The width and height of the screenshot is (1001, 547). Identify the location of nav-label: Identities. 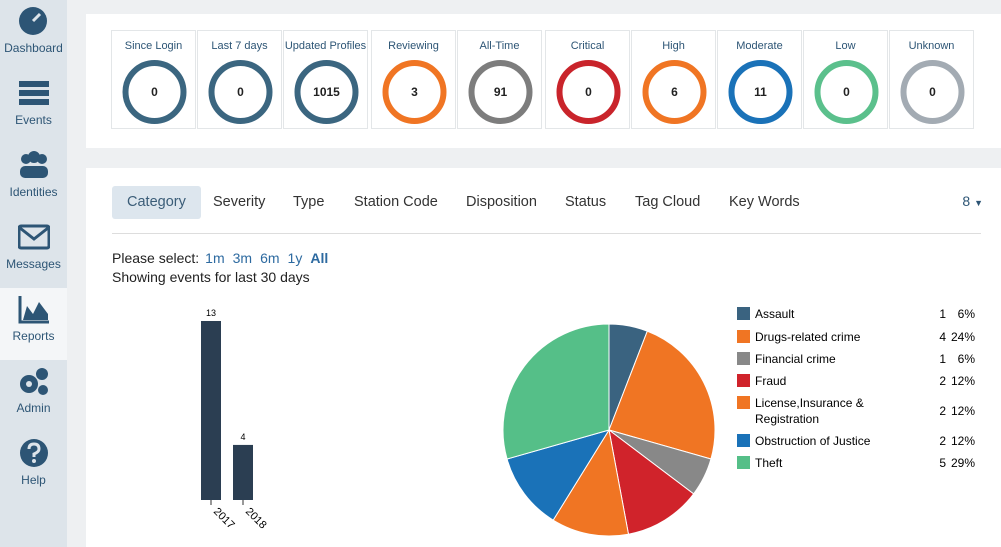
(33, 192).